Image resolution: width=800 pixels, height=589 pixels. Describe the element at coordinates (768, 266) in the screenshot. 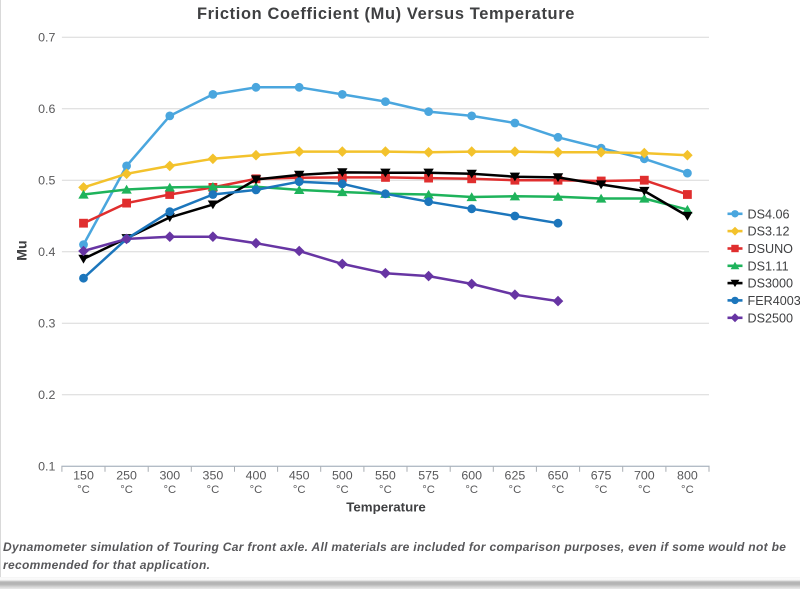

I see `svg-text: DS1.11` at that location.